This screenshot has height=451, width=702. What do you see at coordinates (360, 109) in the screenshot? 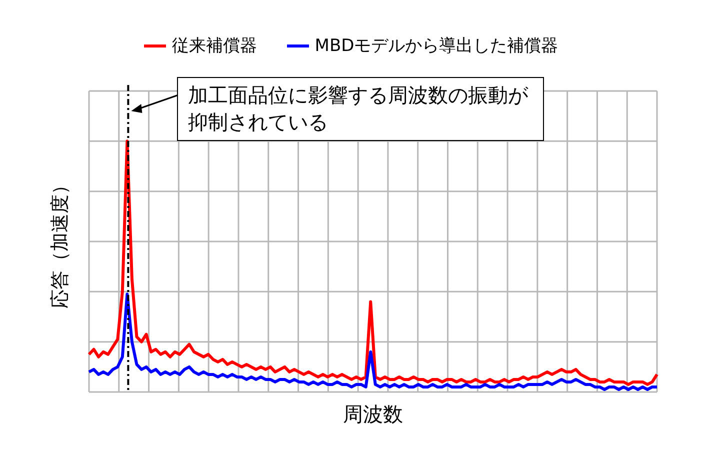
I see `text: 加工面品位に影響する周波数の振動が抑制されている` at bounding box center [360, 109].